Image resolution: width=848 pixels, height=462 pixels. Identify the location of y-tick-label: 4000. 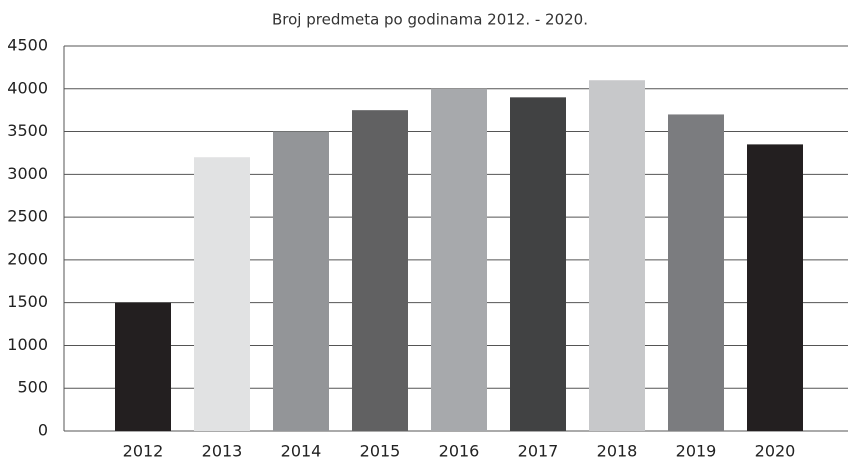
(27, 87).